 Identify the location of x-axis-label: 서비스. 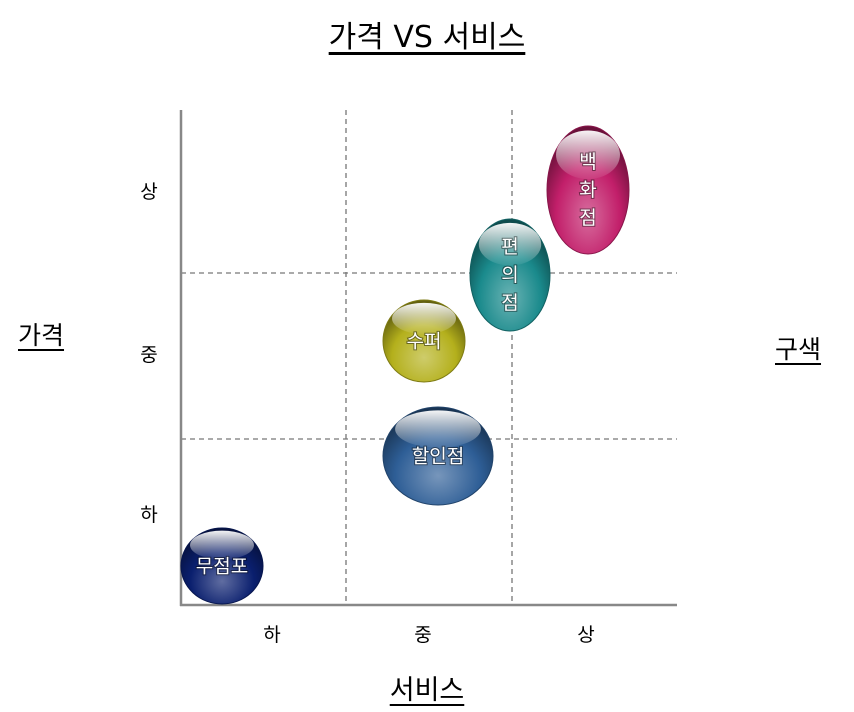
(427, 690).